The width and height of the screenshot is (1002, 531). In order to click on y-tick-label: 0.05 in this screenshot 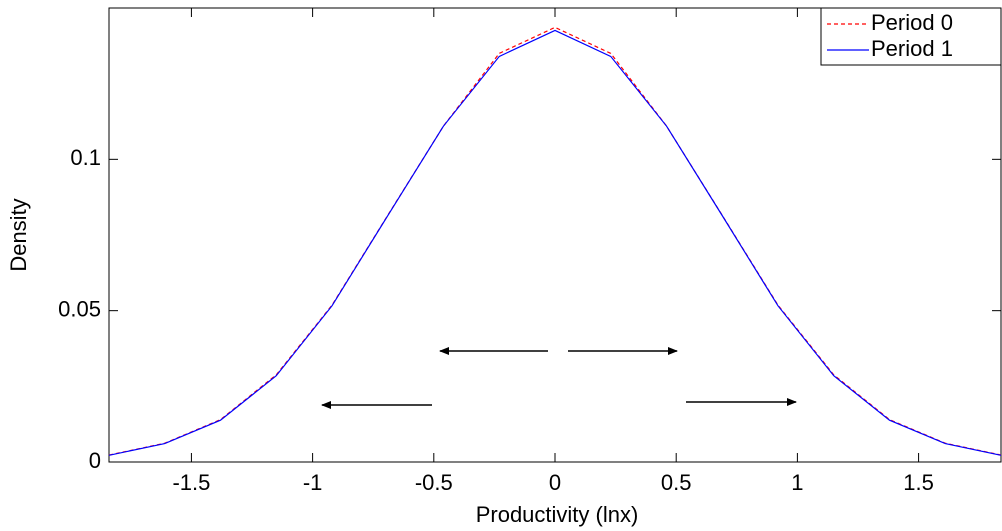, I will do `click(79, 308)`.